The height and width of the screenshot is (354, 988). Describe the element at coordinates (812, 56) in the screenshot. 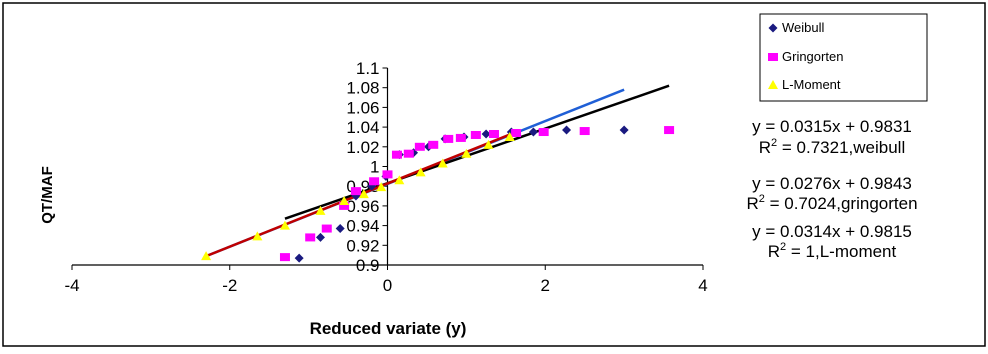

I see `legend-label: Gringorten` at that location.